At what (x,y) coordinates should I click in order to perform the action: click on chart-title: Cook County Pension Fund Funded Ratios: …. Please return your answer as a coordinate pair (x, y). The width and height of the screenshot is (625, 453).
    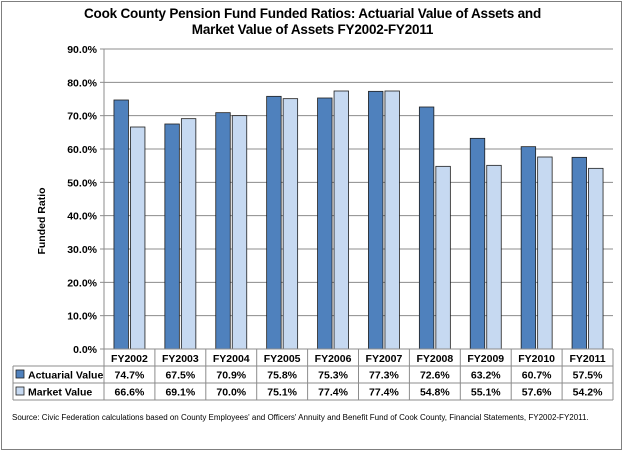
    Looking at the image, I should click on (312, 22).